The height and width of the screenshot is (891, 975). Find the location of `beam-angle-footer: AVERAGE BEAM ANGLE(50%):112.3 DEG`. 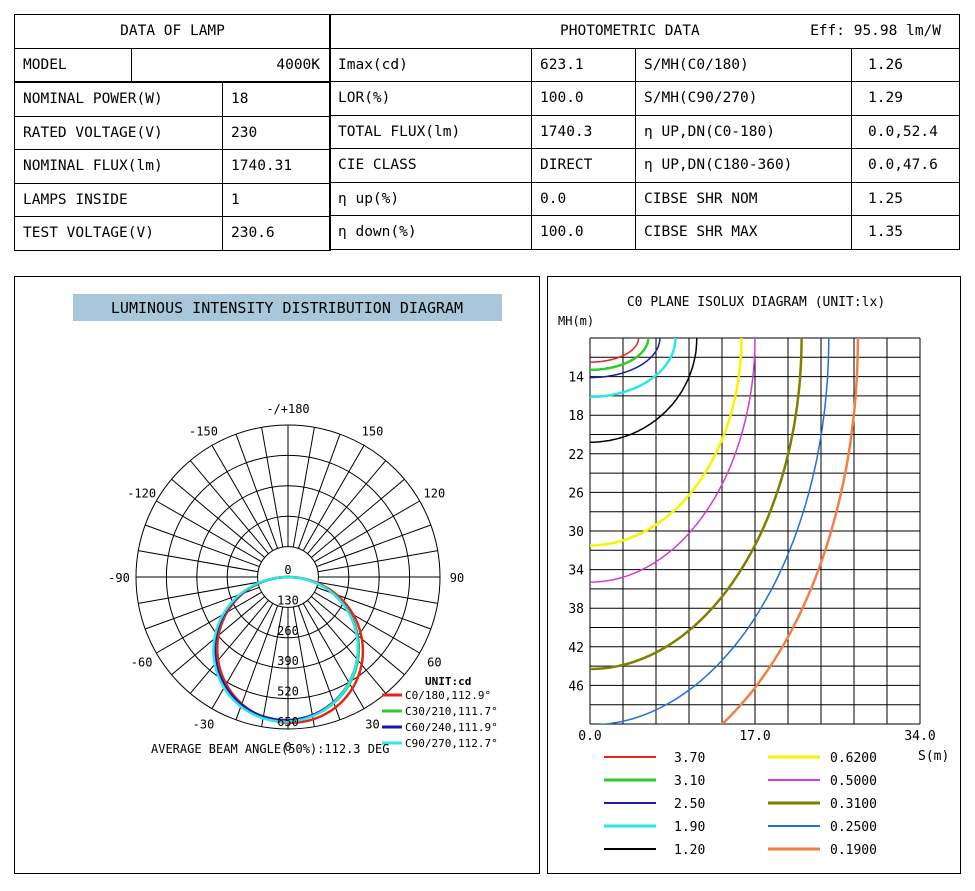

beam-angle-footer: AVERAGE BEAM ANGLE(50%):112.3 DEG is located at coordinates (270, 749).